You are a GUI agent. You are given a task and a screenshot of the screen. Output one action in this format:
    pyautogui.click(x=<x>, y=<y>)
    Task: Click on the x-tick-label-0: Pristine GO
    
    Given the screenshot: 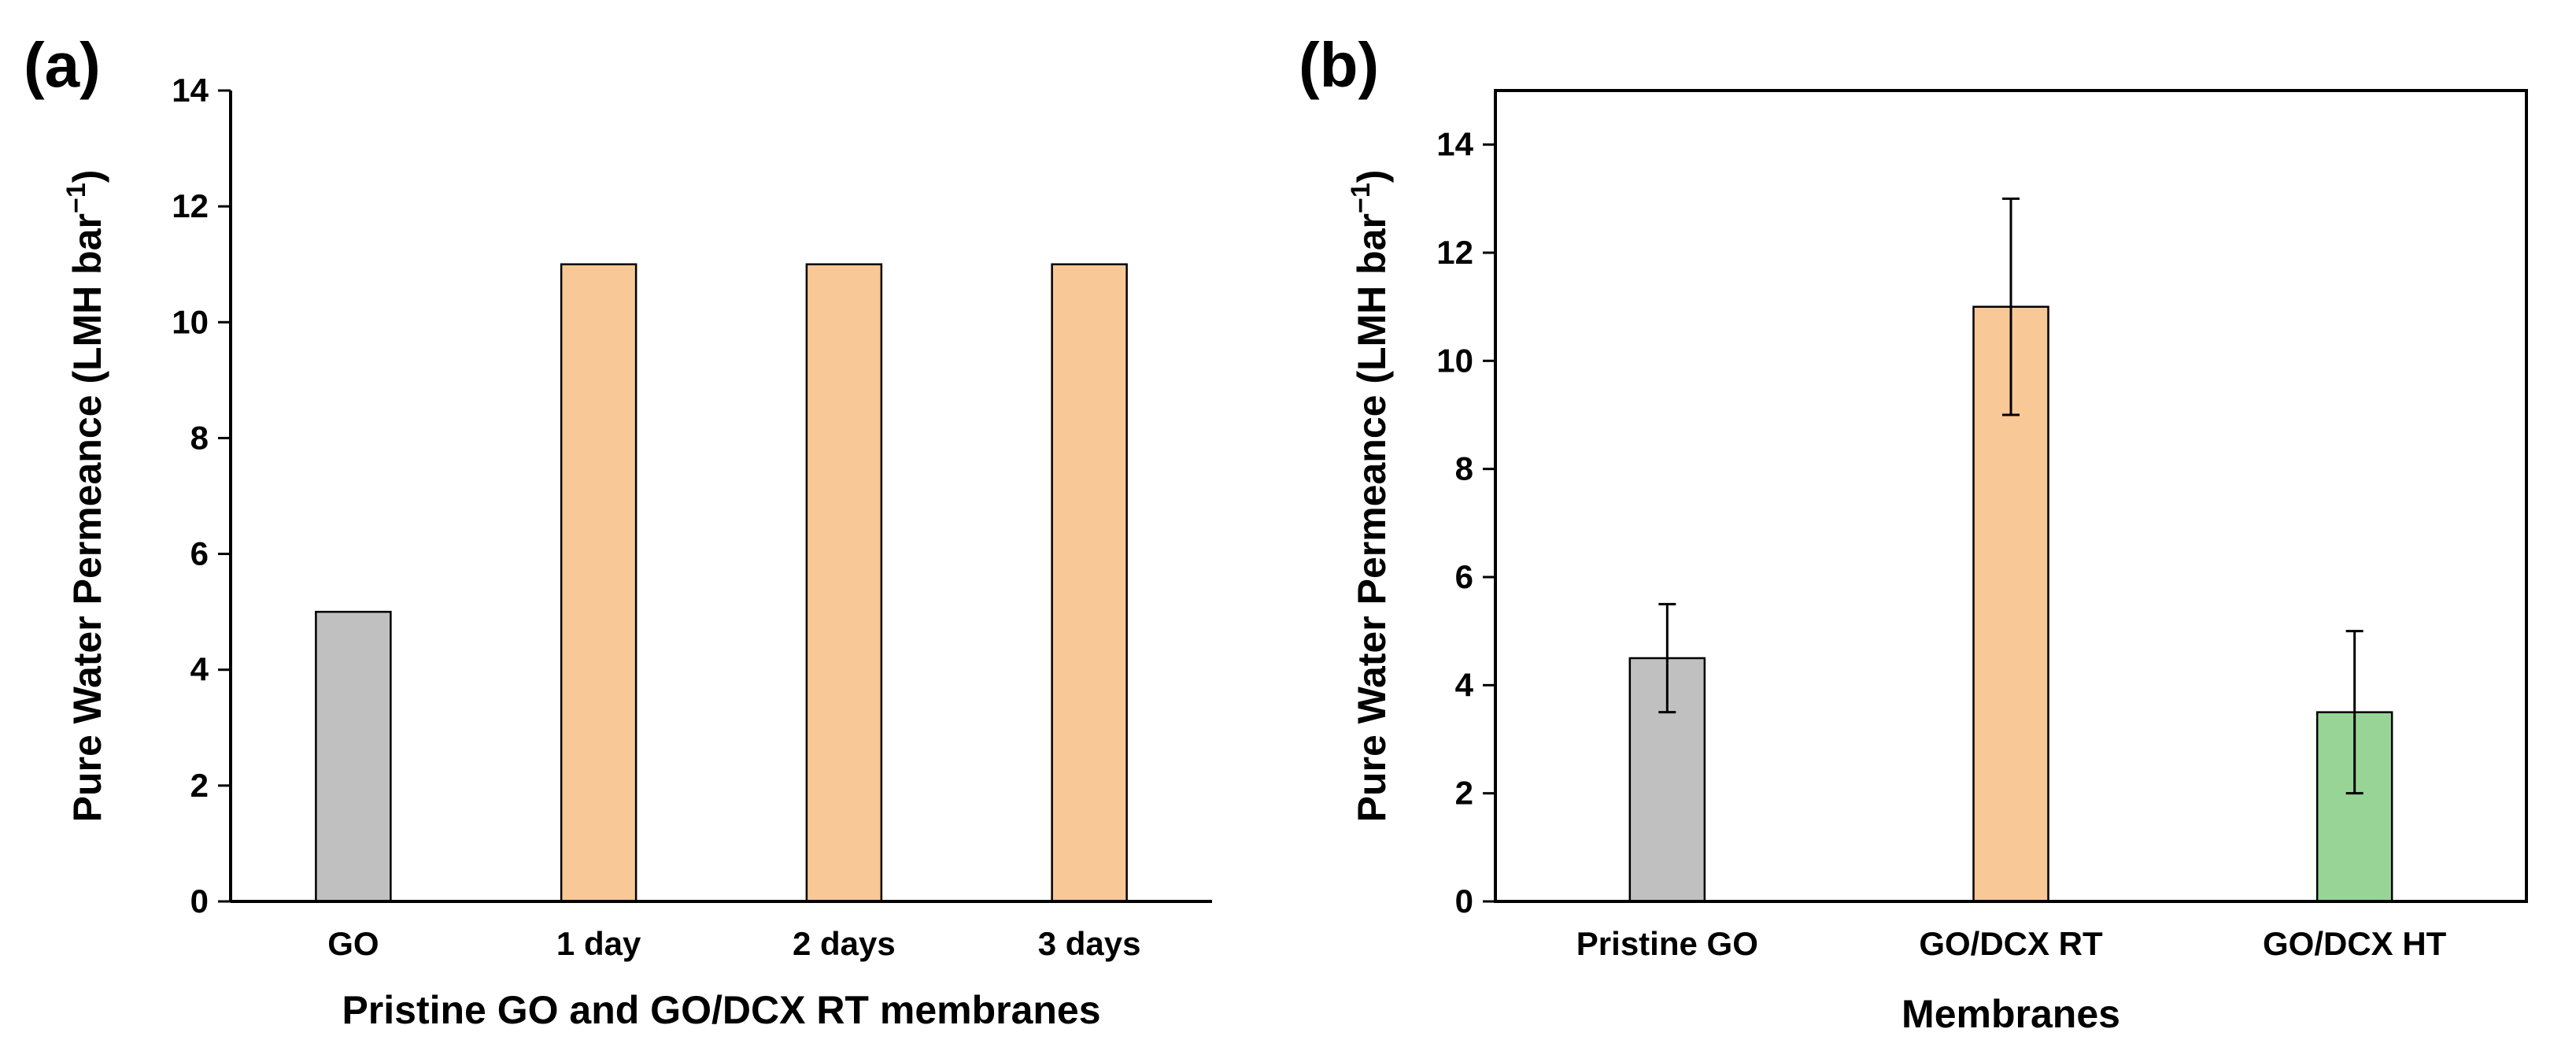 What is the action you would take?
    pyautogui.click(x=1667, y=943)
    